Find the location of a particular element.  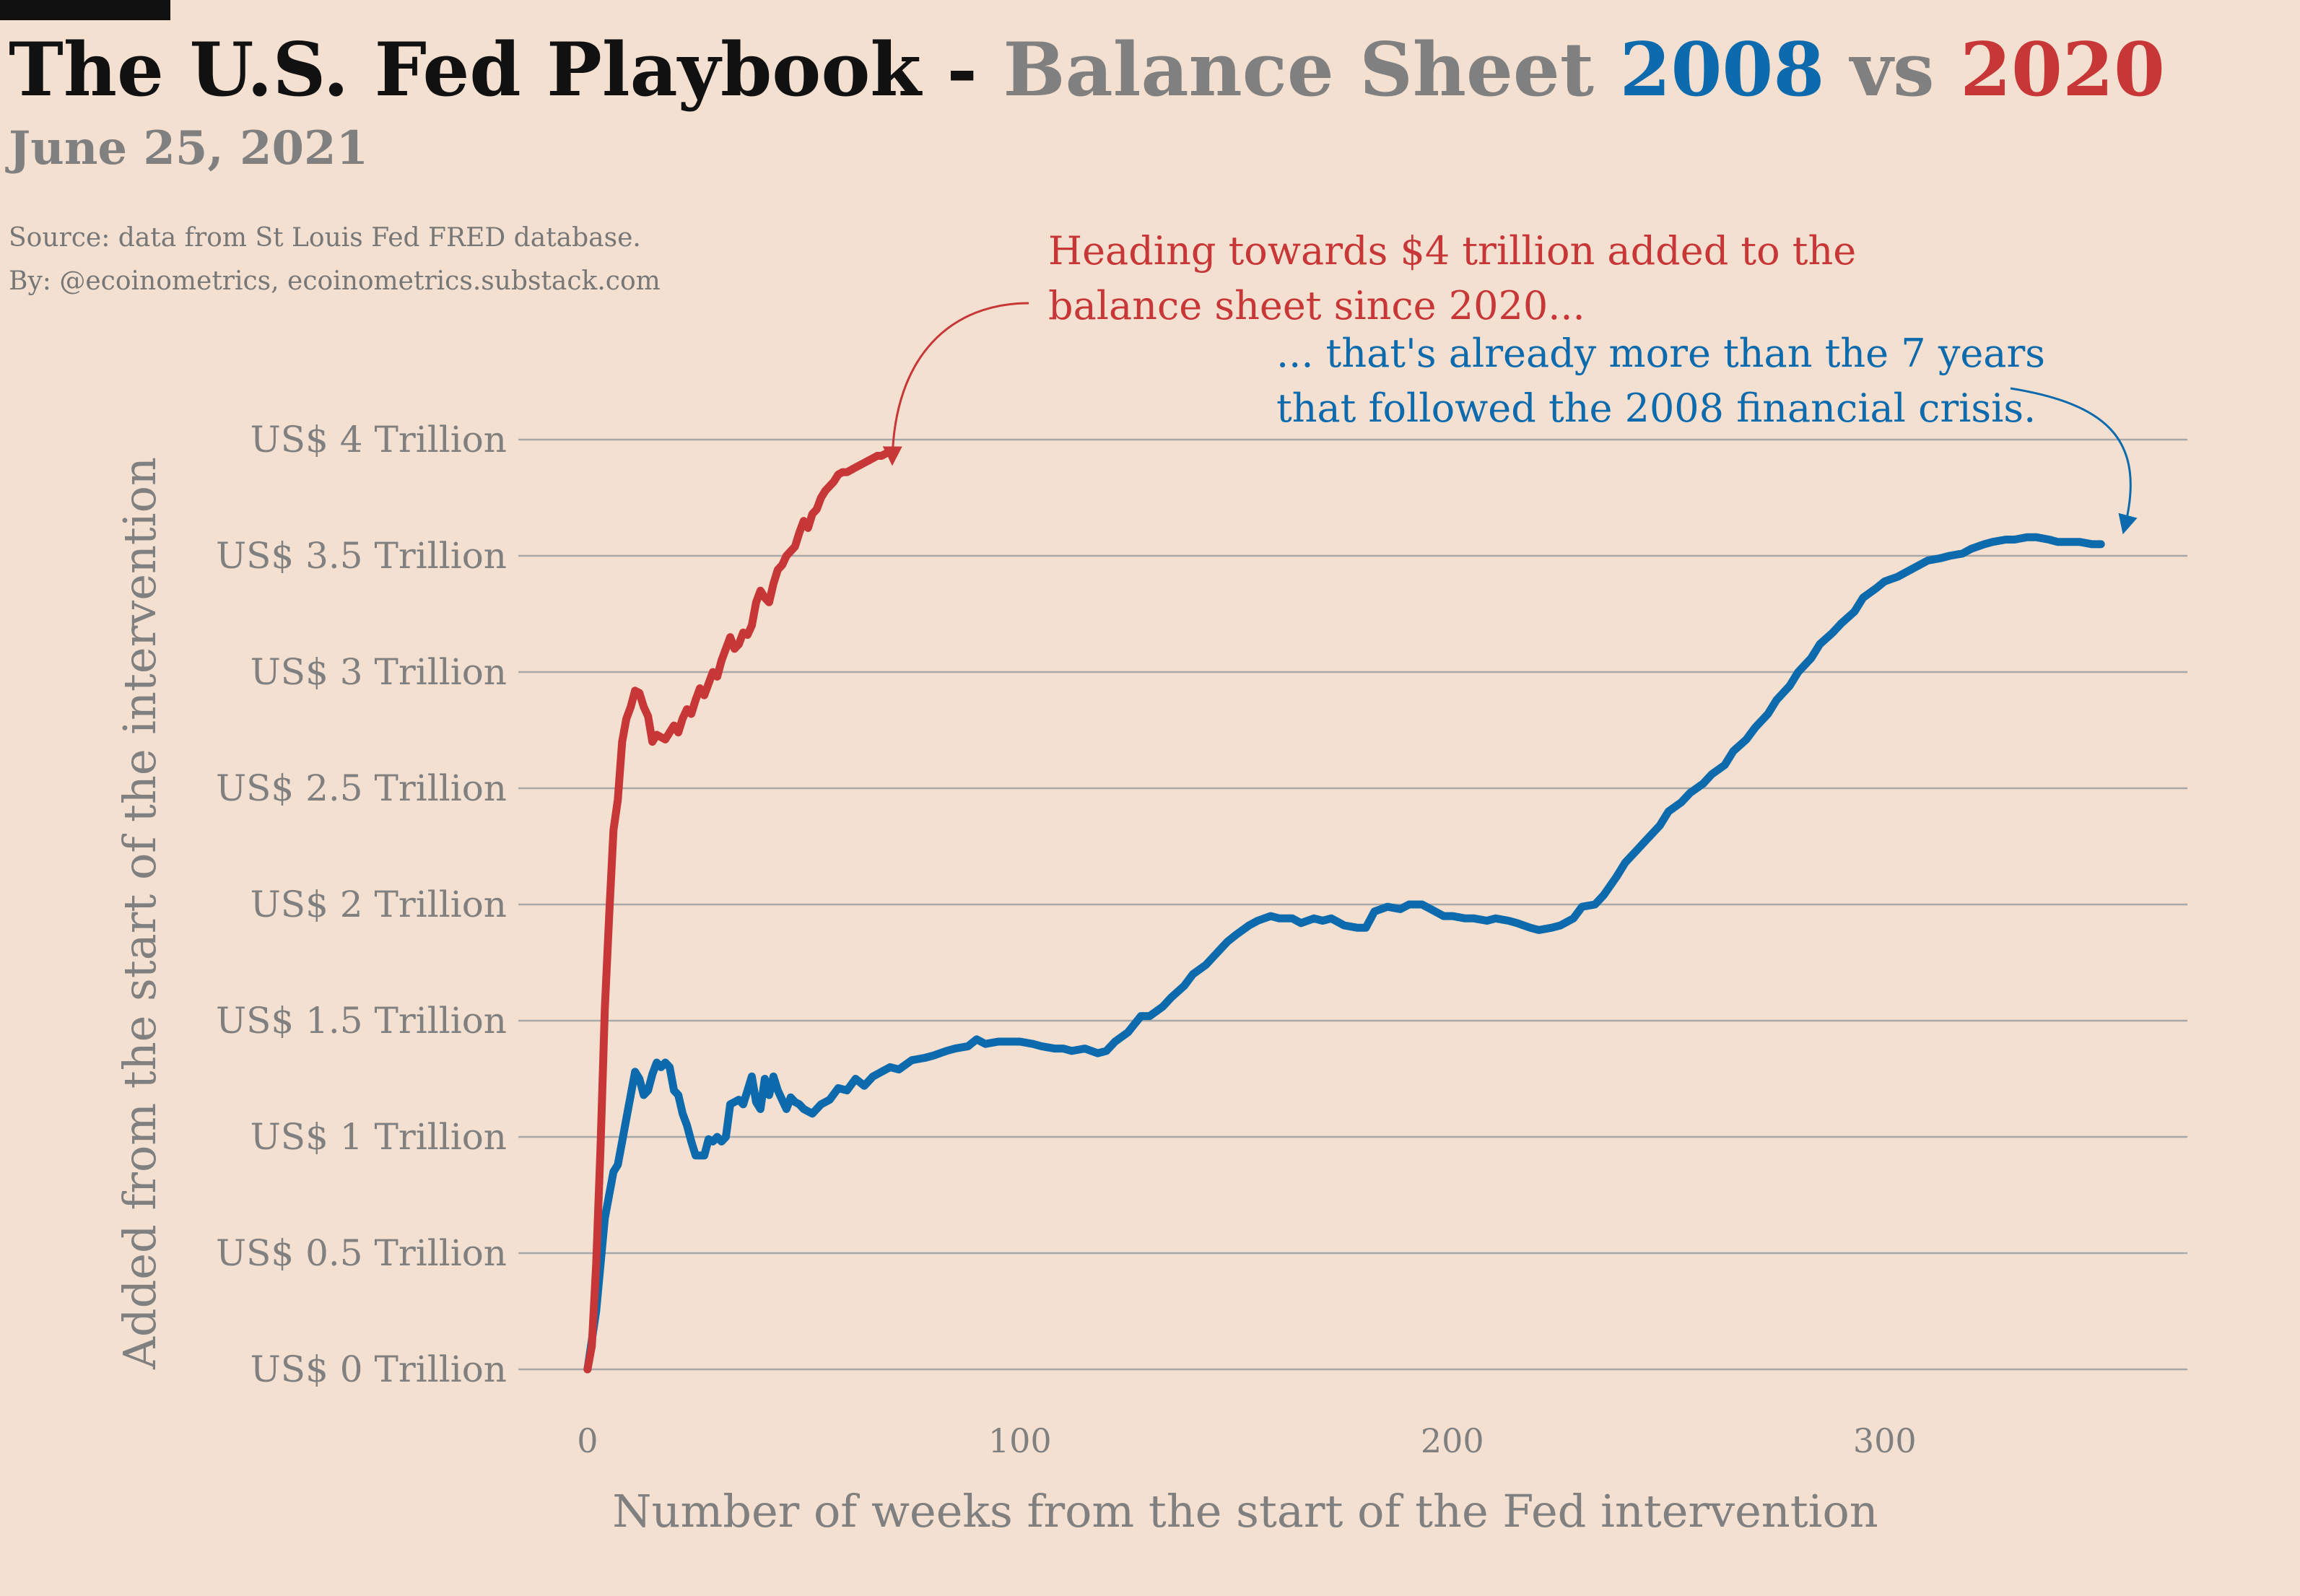

annotation-2020-line1: Heading towards $4 trillion added to the is located at coordinates (1452, 251).